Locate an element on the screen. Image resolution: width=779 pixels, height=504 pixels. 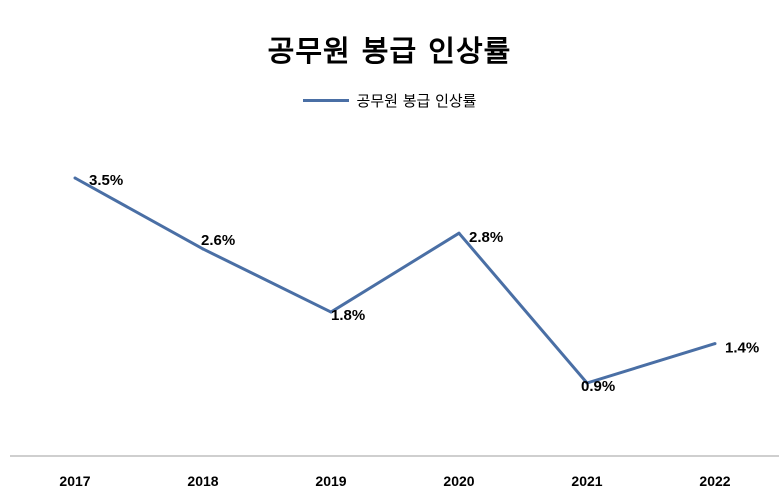
legend: 공무원 봉급 인상률 is located at coordinates (389, 100).